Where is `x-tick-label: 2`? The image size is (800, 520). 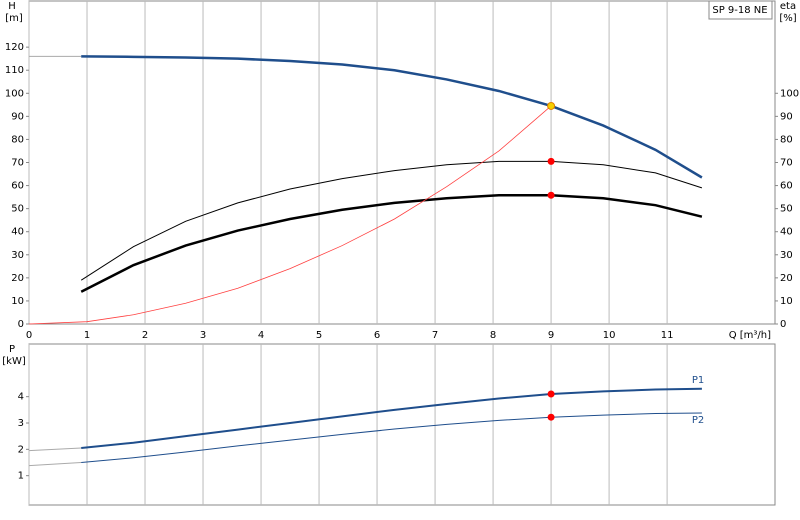
x-tick-label: 2 is located at coordinates (145, 335).